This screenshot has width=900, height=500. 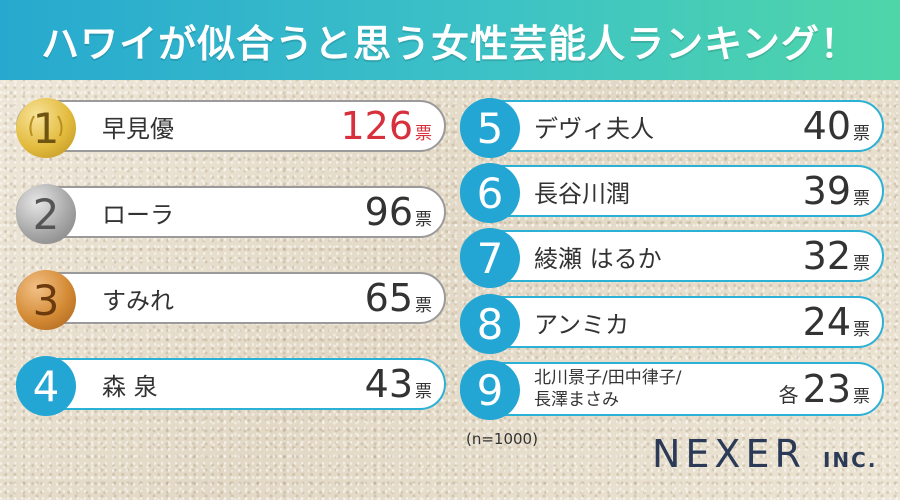 I want to click on rank-number: 8, so click(x=490, y=324).